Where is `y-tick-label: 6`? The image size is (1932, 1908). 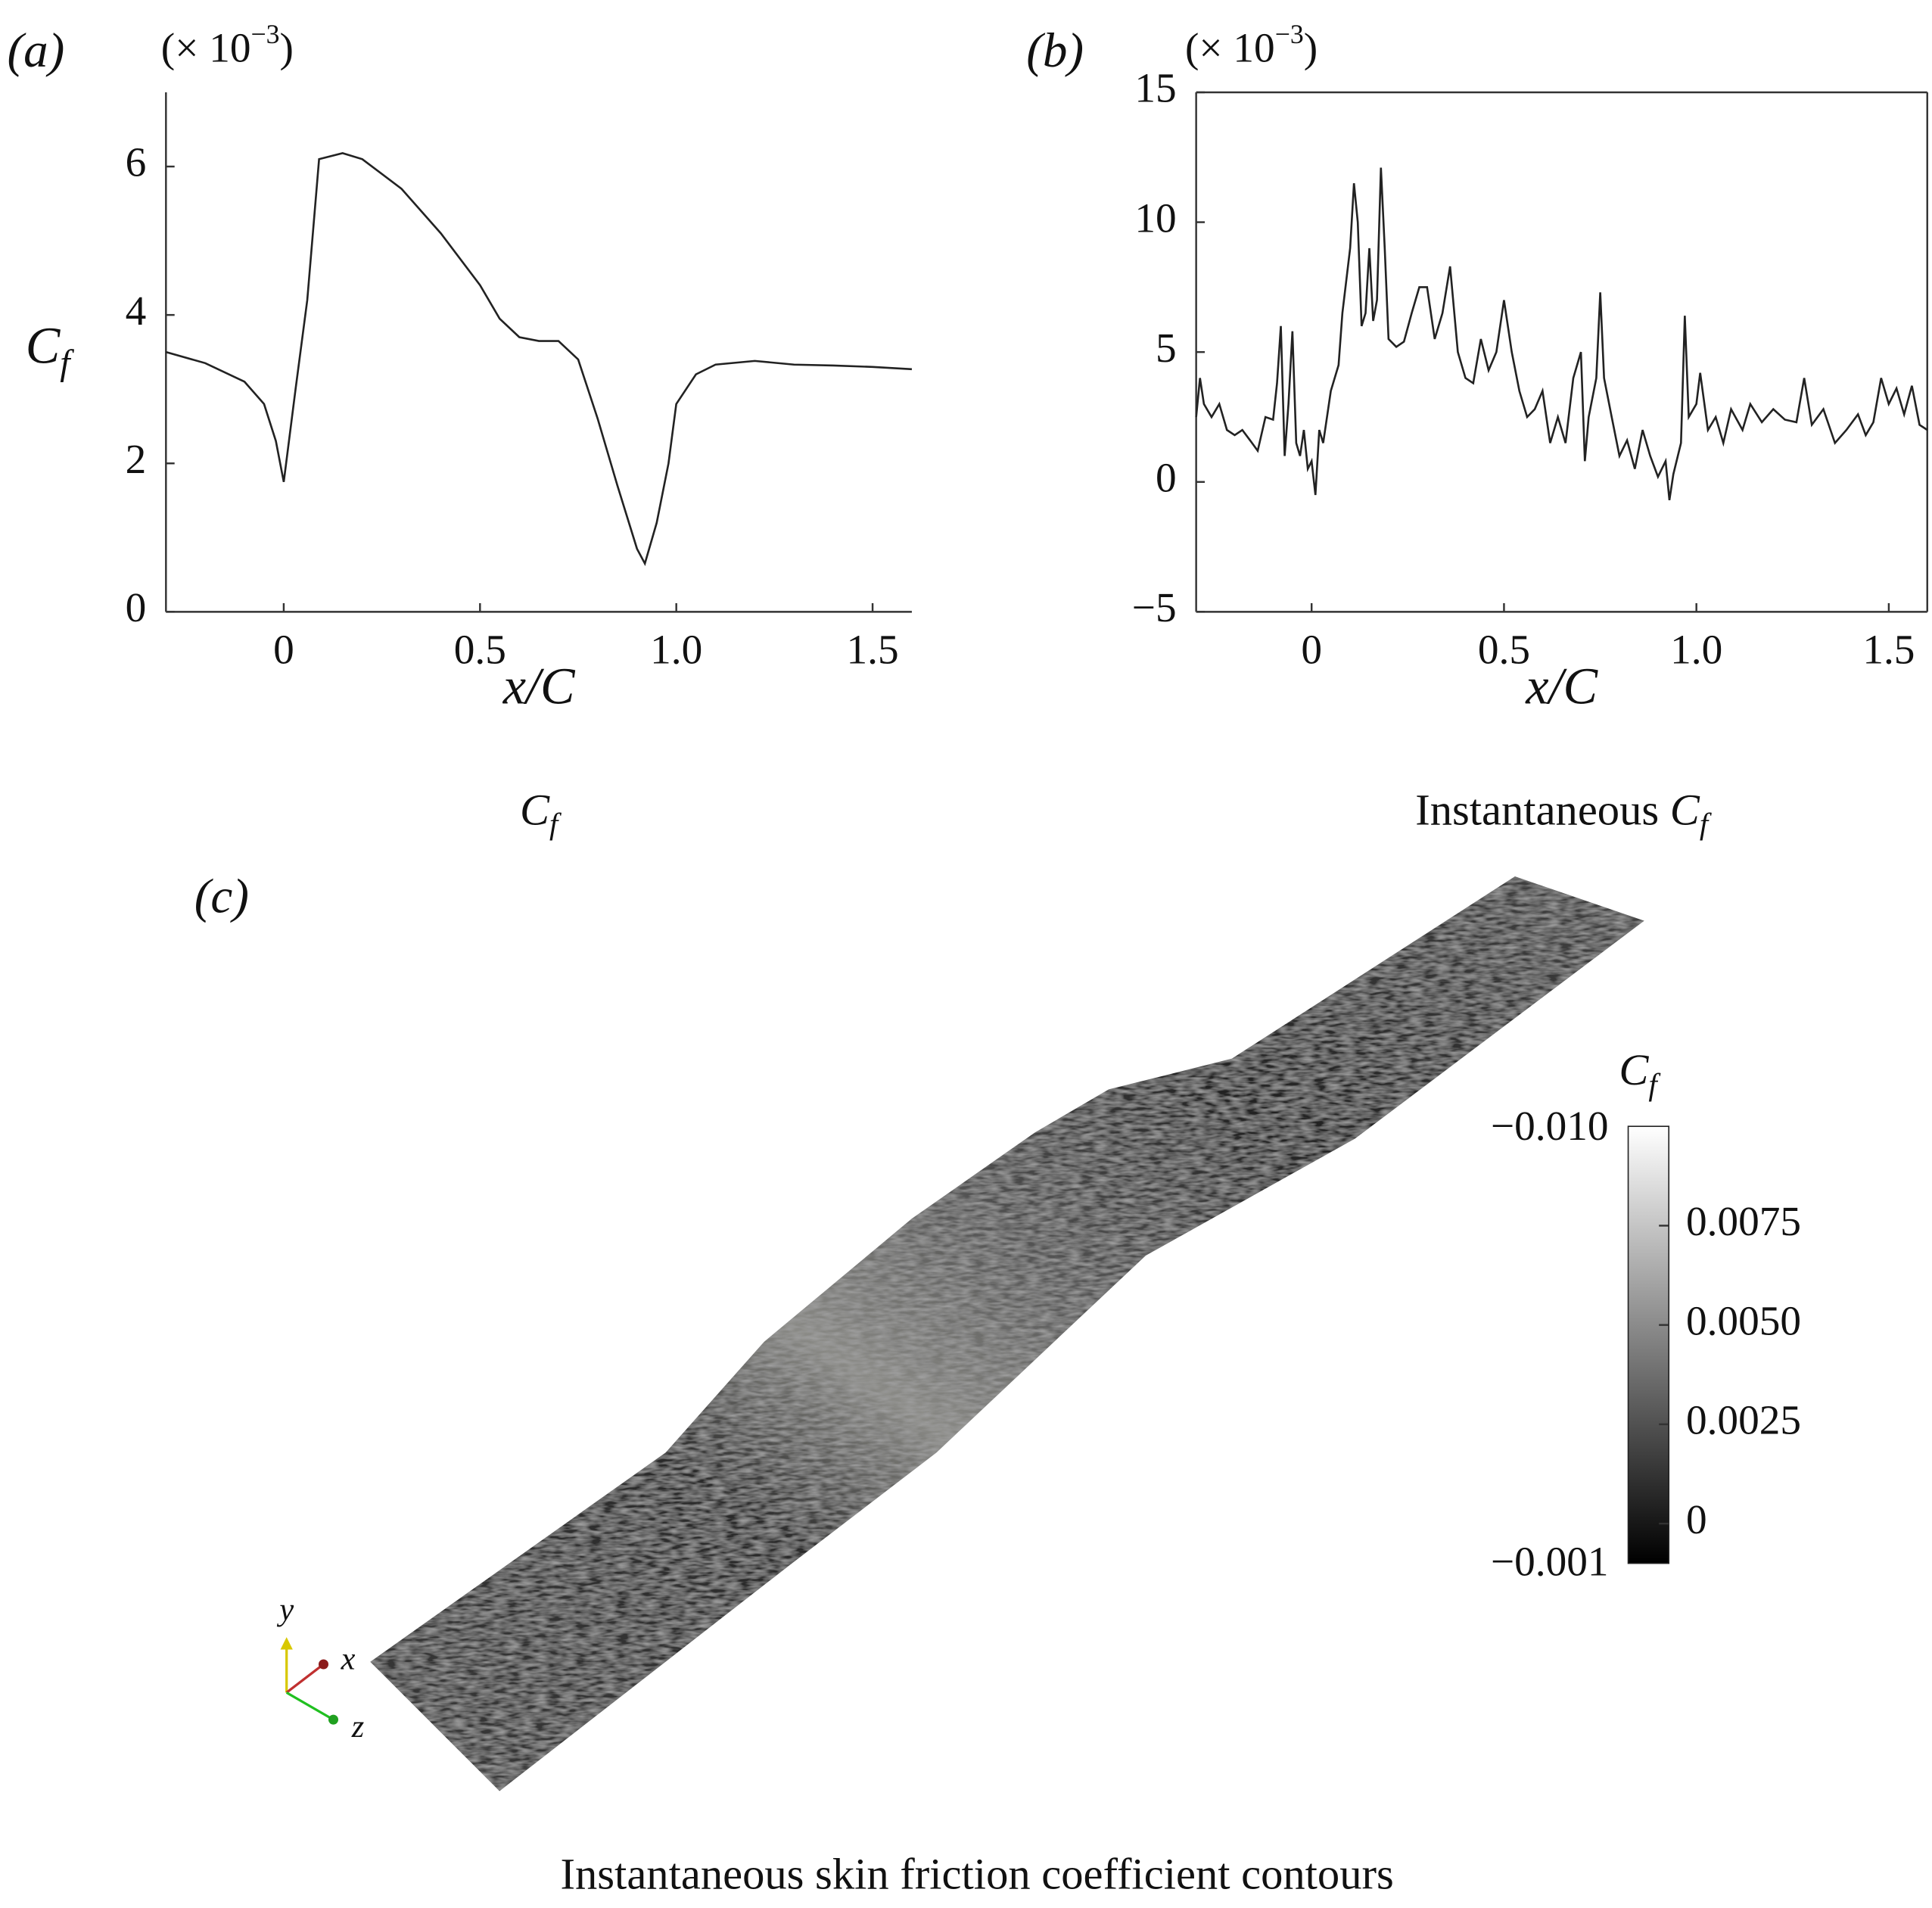 y-tick-label: 6 is located at coordinates (136, 162).